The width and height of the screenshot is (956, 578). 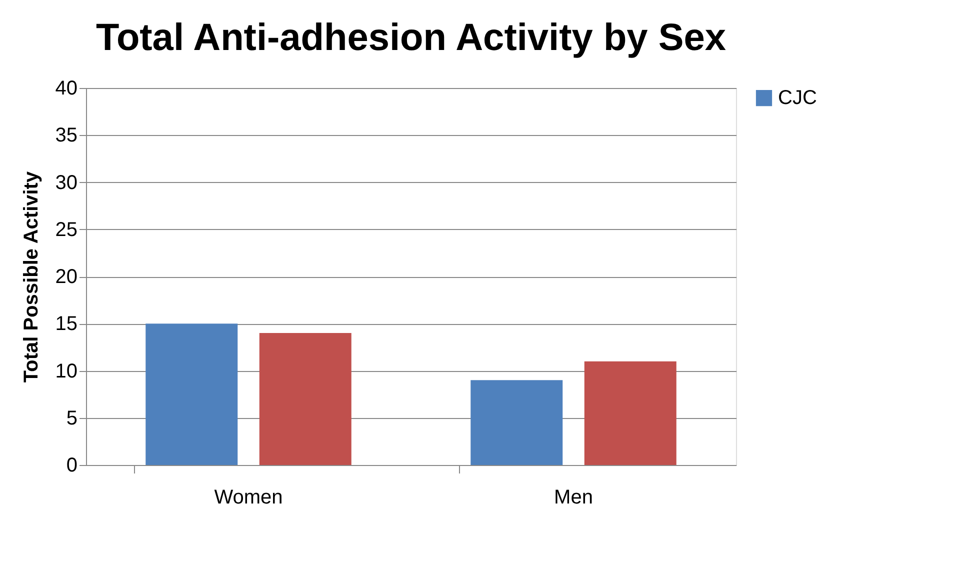 I want to click on y-axis-title: Total Possible Activity, so click(x=31, y=276).